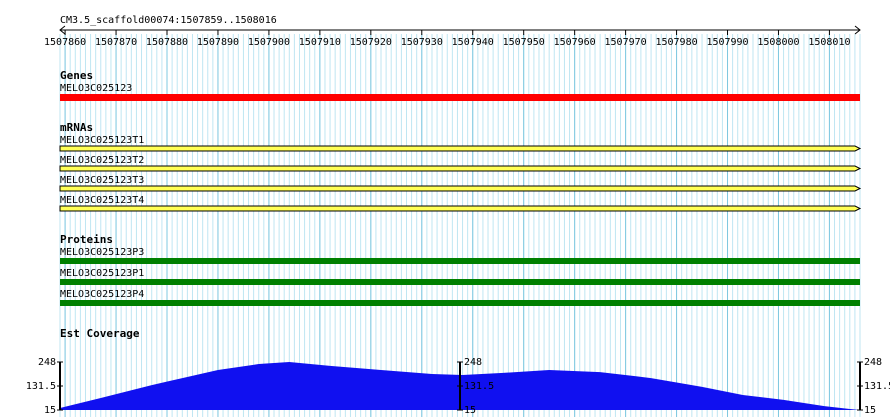  I want to click on track-title: mRNAs, so click(76, 127).